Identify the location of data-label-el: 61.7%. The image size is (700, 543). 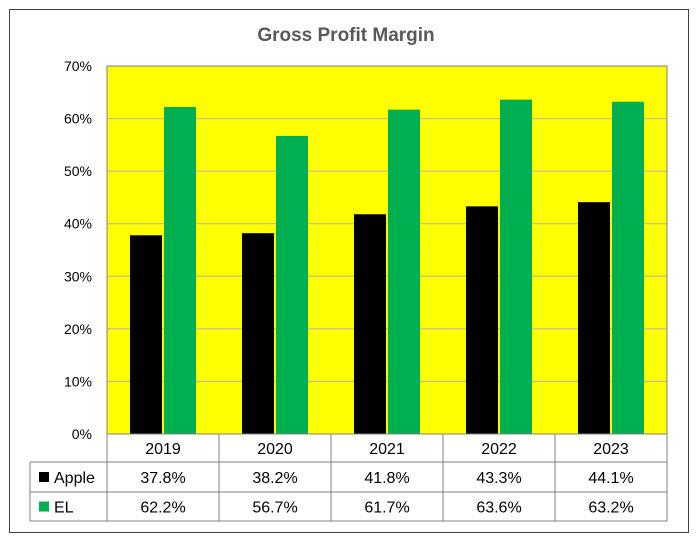
(386, 508).